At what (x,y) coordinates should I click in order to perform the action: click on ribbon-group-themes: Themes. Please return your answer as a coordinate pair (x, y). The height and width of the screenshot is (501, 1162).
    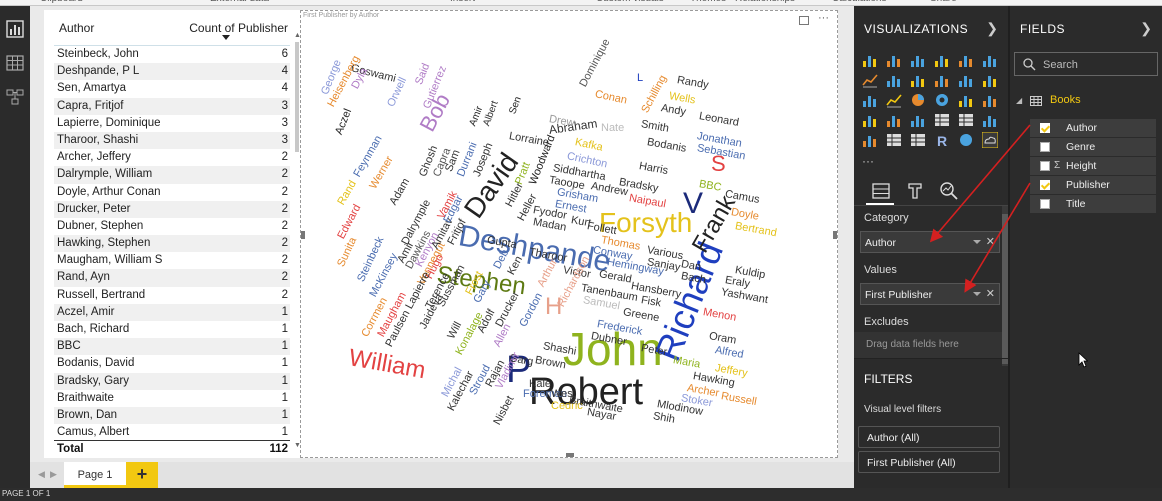
    Looking at the image, I should click on (708, 2).